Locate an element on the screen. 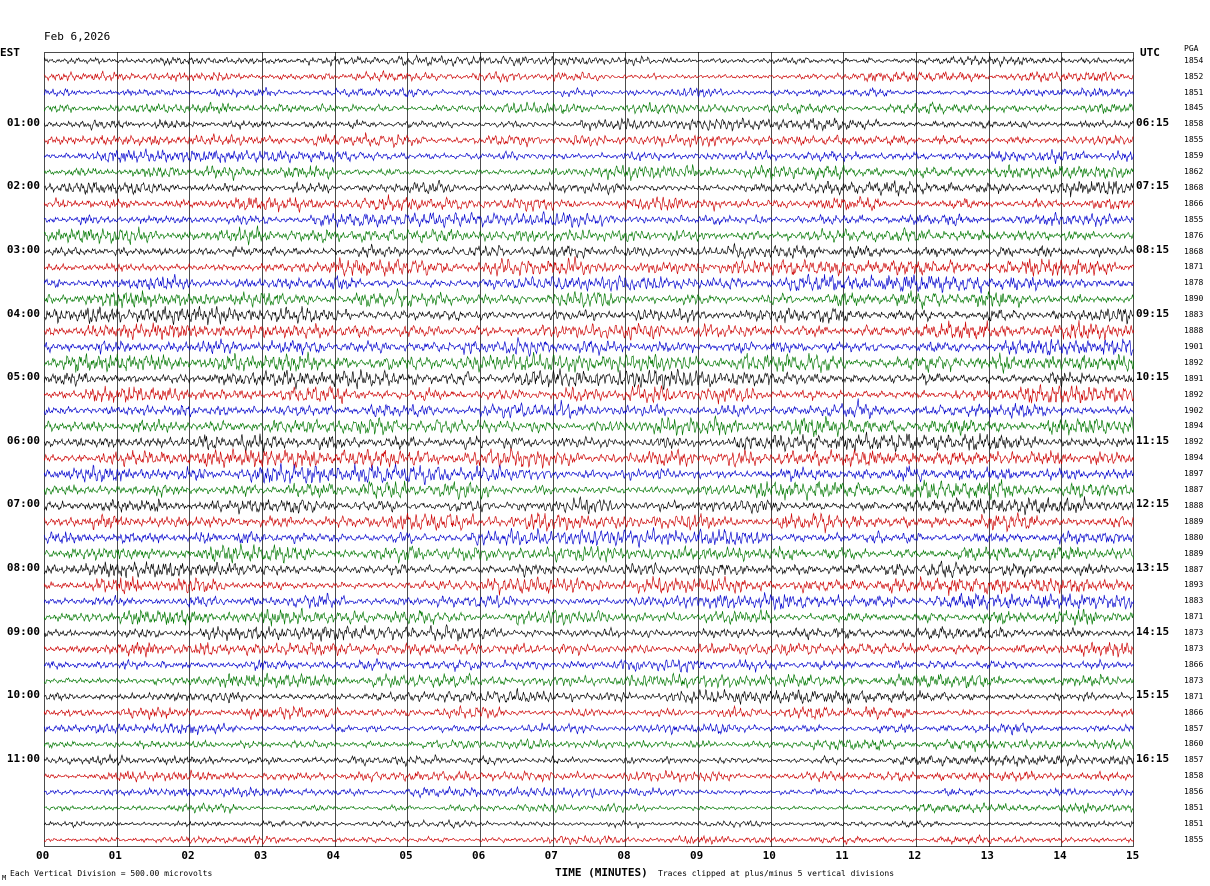 The height and width of the screenshot is (886, 1210). right-time-label: 09:15 is located at coordinates (1153, 313).